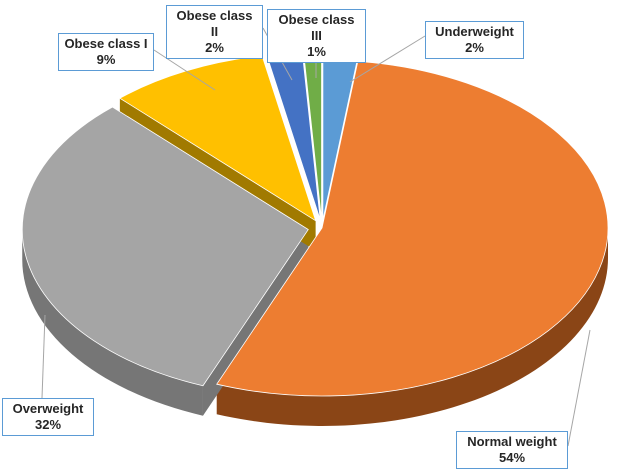  Describe the element at coordinates (48, 424) in the screenshot. I see `label-overweight-value: 32%` at that location.